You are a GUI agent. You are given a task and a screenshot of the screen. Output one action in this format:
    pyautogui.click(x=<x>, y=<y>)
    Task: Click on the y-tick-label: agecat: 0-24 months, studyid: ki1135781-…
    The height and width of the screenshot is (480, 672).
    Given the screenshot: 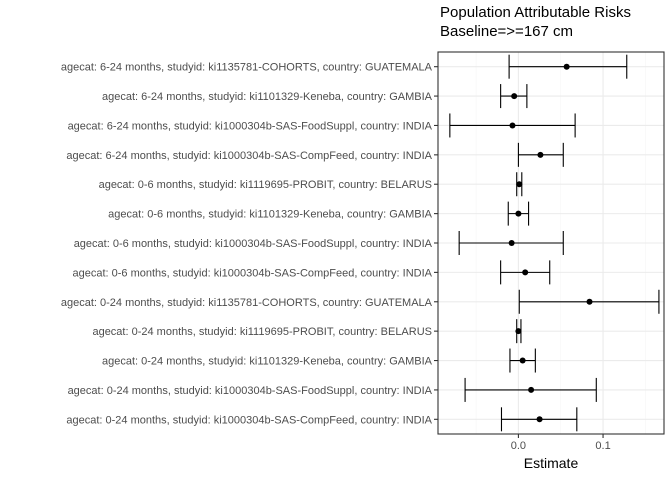 What is the action you would take?
    pyautogui.click(x=247, y=303)
    